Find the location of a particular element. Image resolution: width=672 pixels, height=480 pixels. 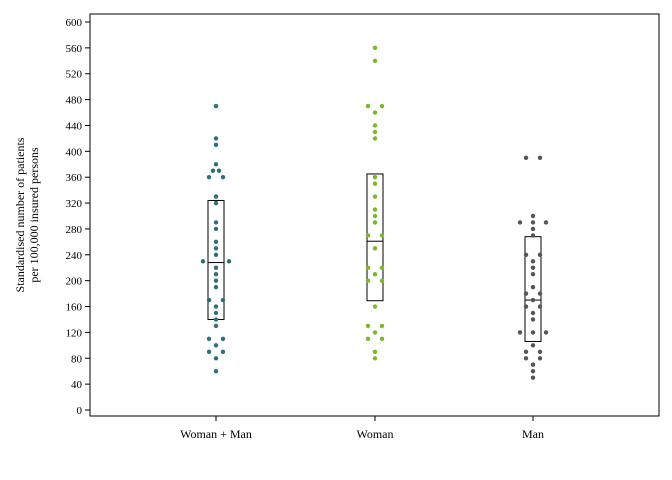

x-tick-label: Man is located at coordinates (533, 434).